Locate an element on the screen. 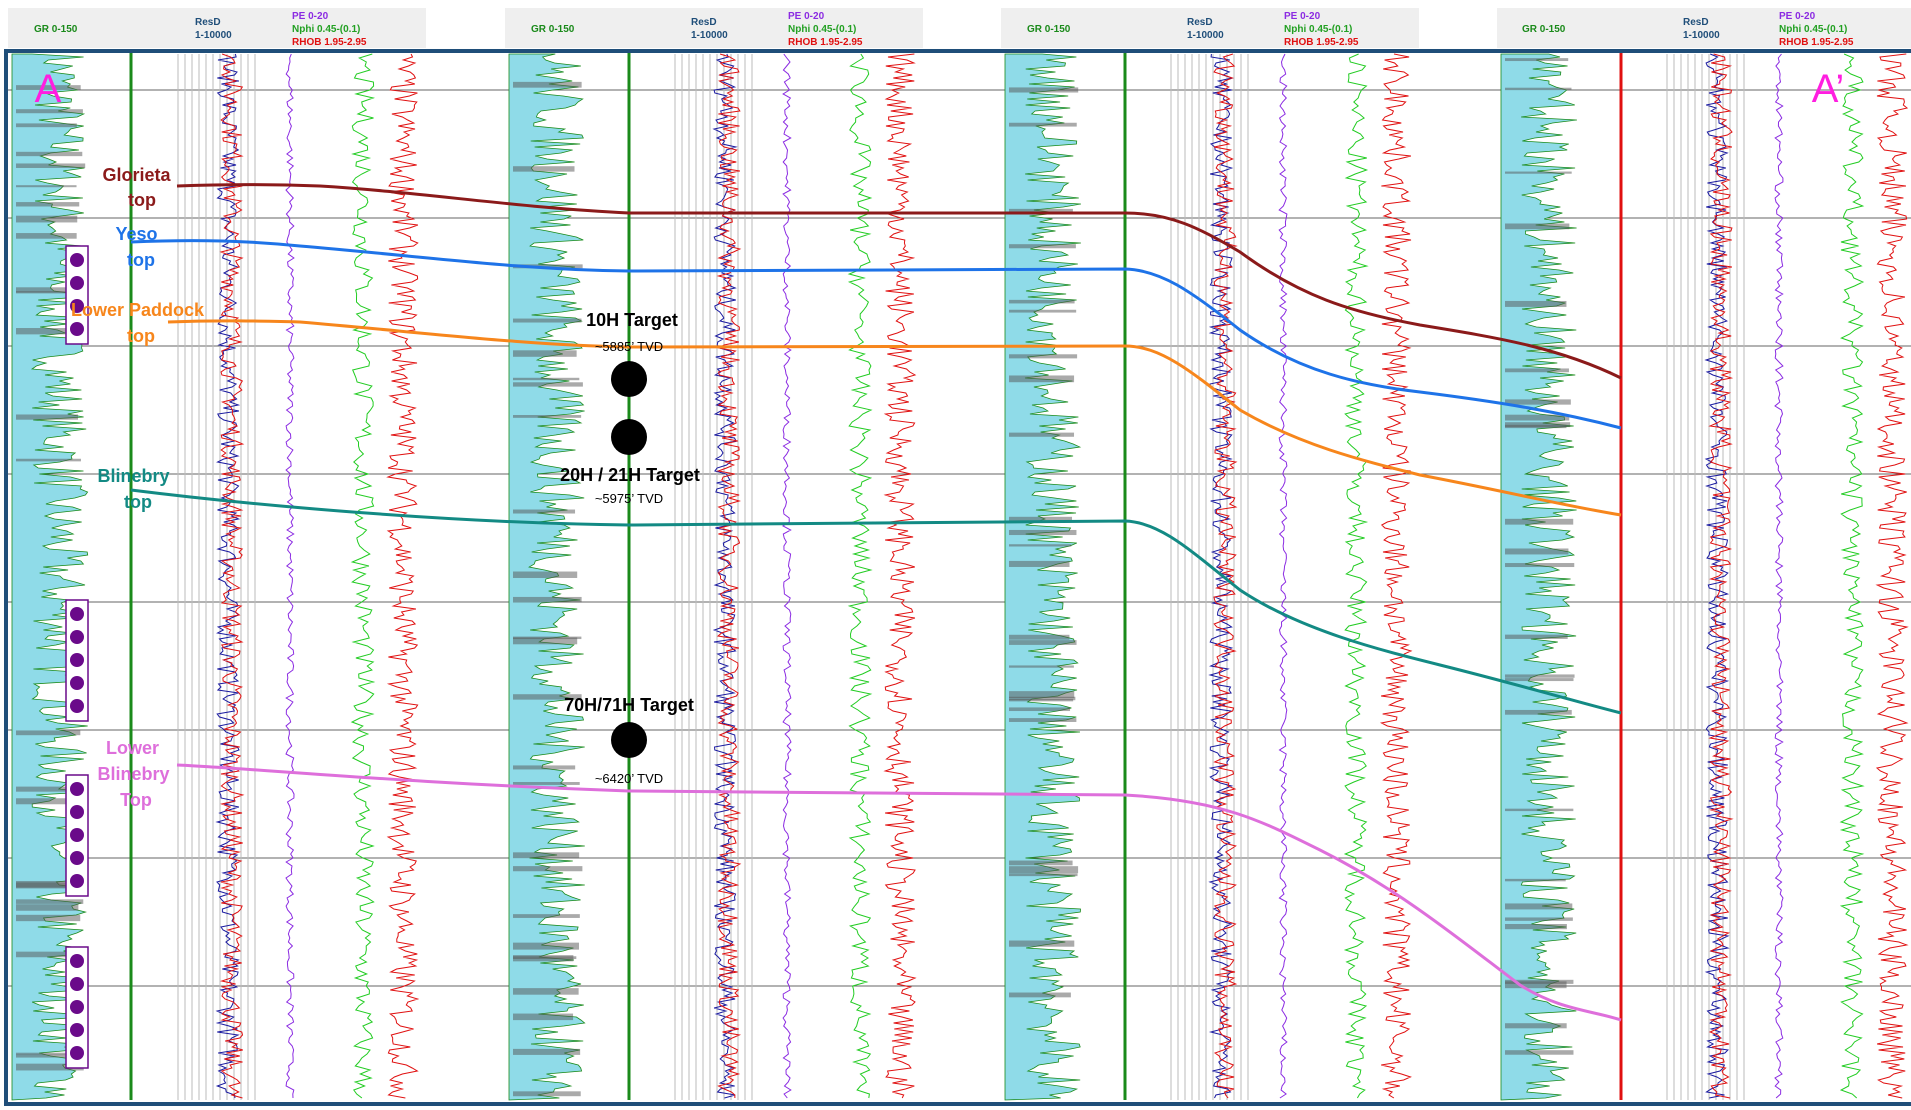 The image size is (1911, 1110). res-deep-curve is located at coordinates (1221, 576).